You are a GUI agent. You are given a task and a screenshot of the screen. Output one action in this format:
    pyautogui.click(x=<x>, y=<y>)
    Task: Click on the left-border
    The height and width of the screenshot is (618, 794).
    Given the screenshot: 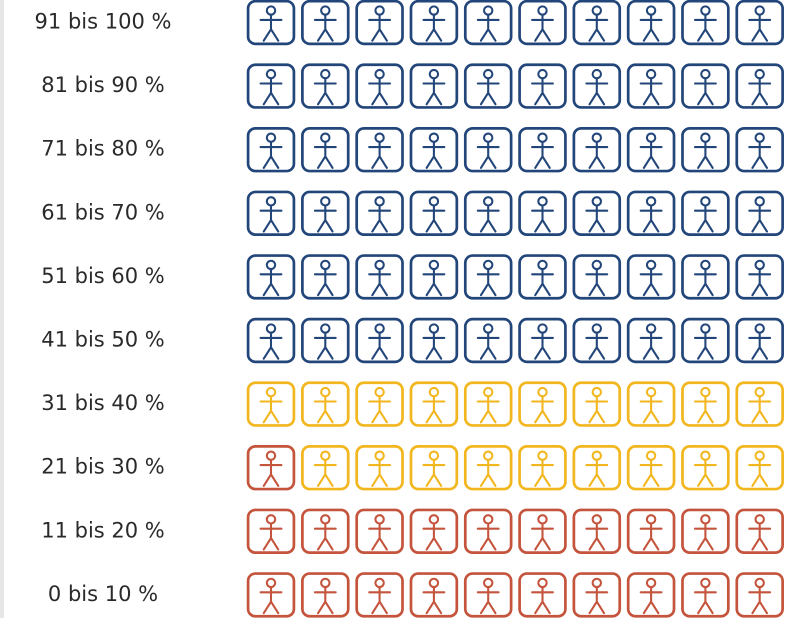 What is the action you would take?
    pyautogui.click(x=2, y=309)
    